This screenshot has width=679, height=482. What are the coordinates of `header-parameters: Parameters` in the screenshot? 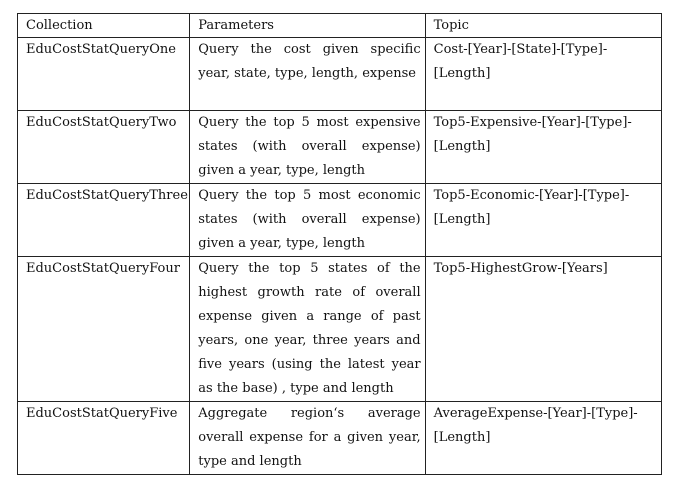 It's located at (307, 25).